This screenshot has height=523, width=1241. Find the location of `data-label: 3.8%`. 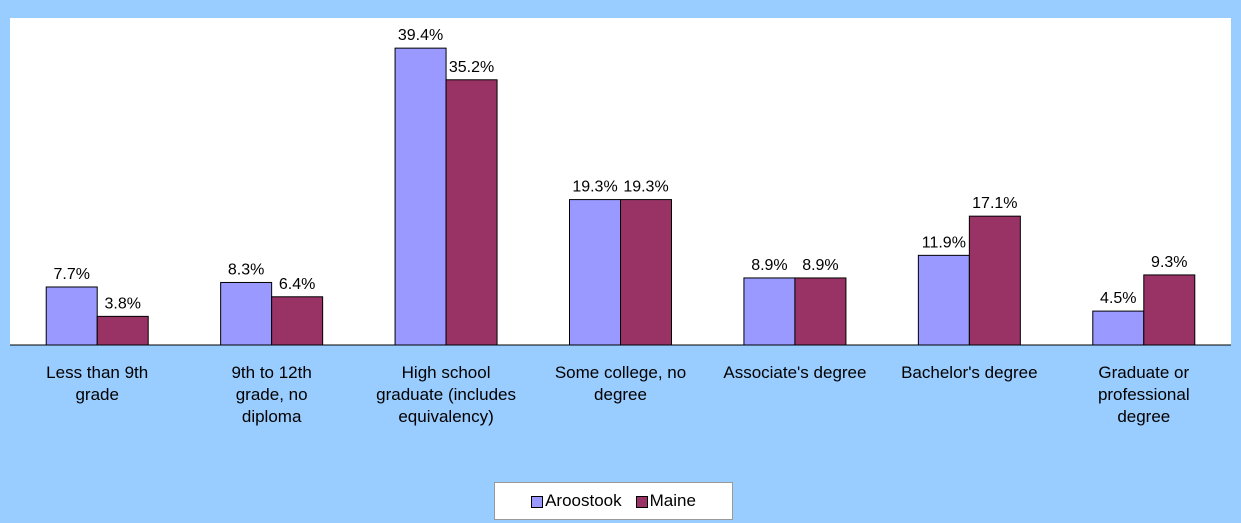

data-label: 3.8% is located at coordinates (122, 303).